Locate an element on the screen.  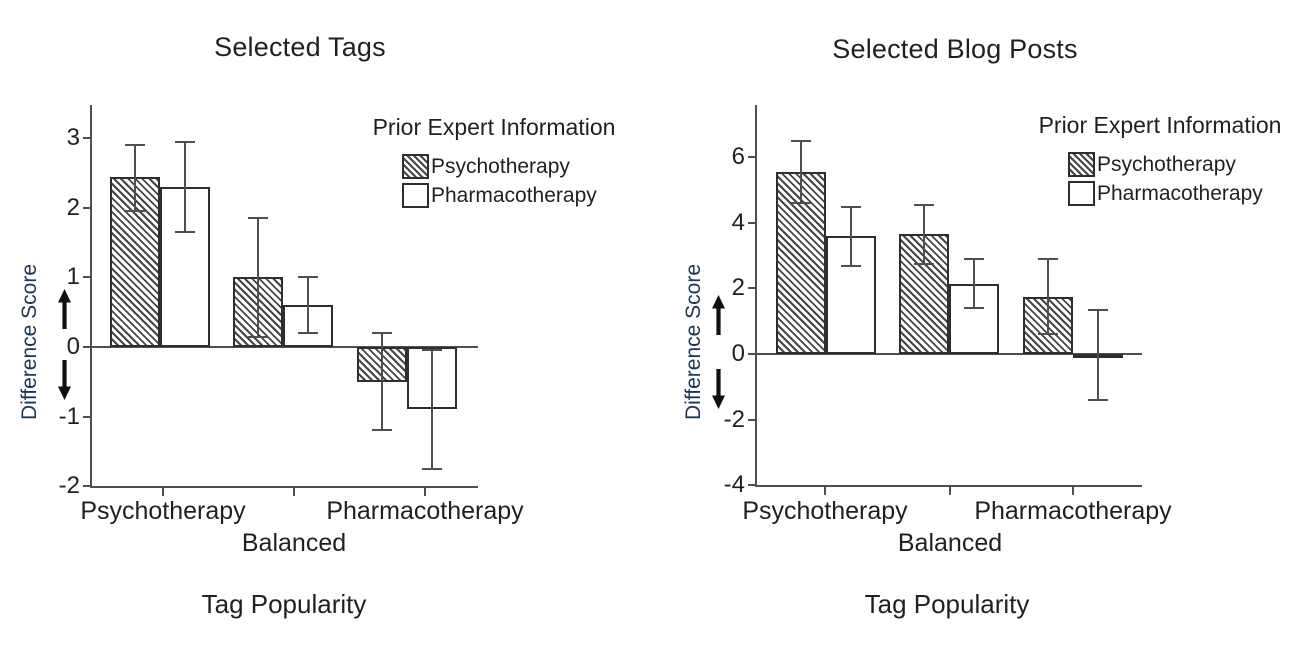
left-y-axis-label: Difference Score is located at coordinates (29, 342).